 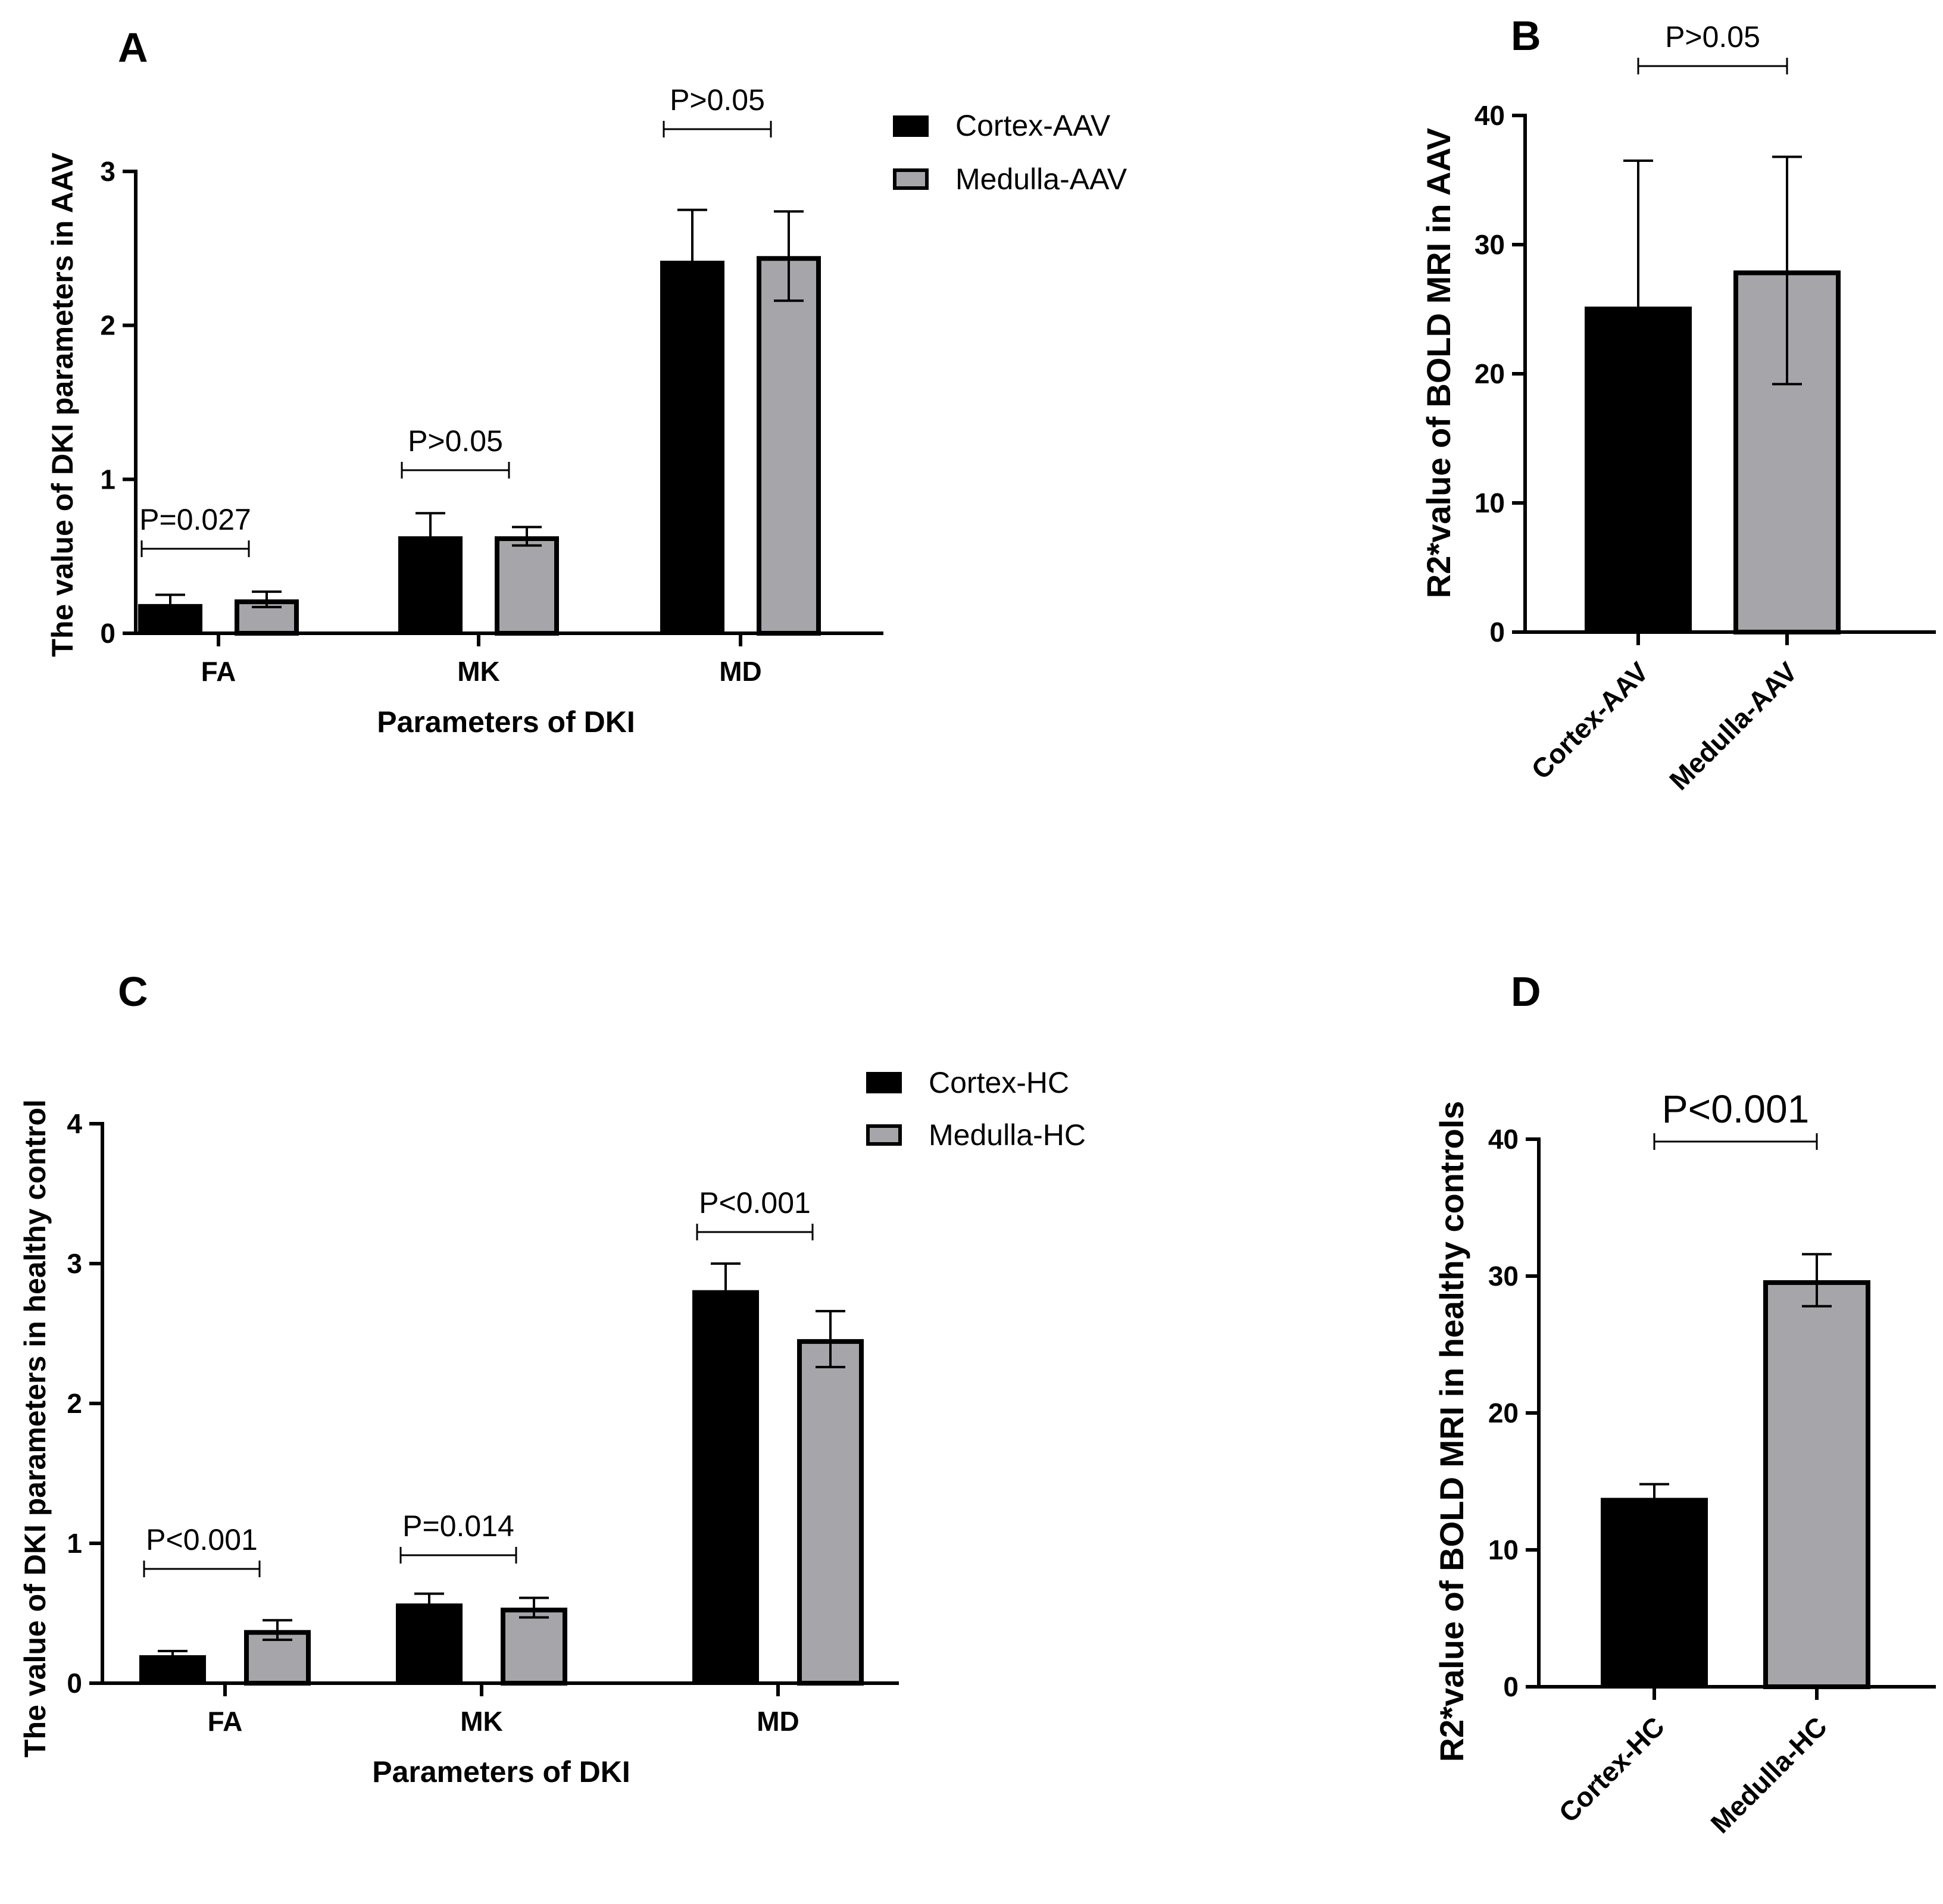 I want to click on panel-a-category-label-mk: MK, so click(x=479, y=671).